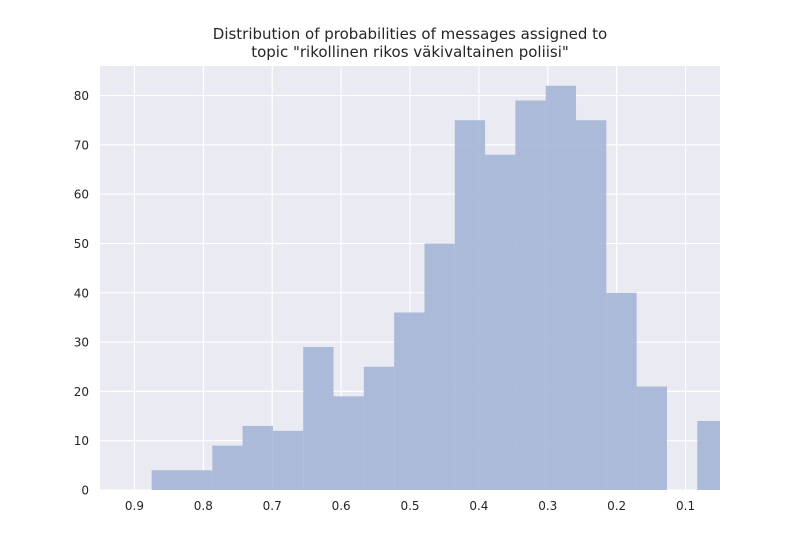  I want to click on x-tick-label: 0.5, so click(409, 506).